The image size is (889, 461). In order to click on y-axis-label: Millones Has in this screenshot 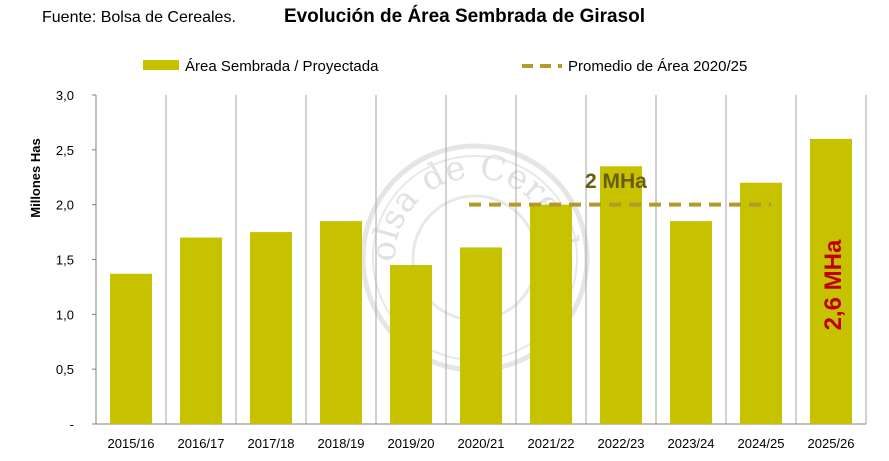, I will do `click(35, 177)`.